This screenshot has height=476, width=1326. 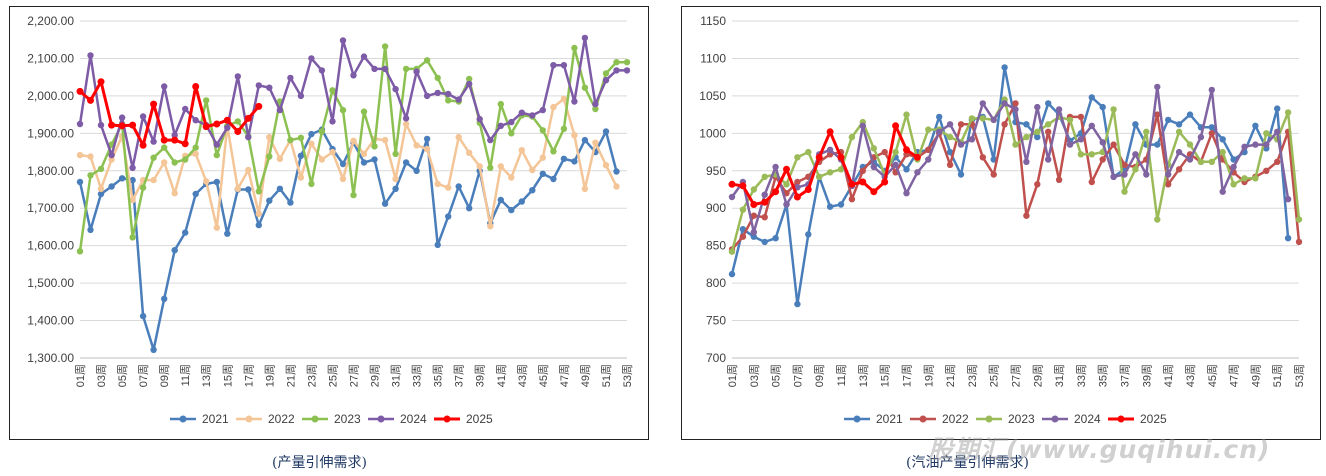 What do you see at coordinates (1021, 419) in the screenshot?
I see `legend-label: 2023` at bounding box center [1021, 419].